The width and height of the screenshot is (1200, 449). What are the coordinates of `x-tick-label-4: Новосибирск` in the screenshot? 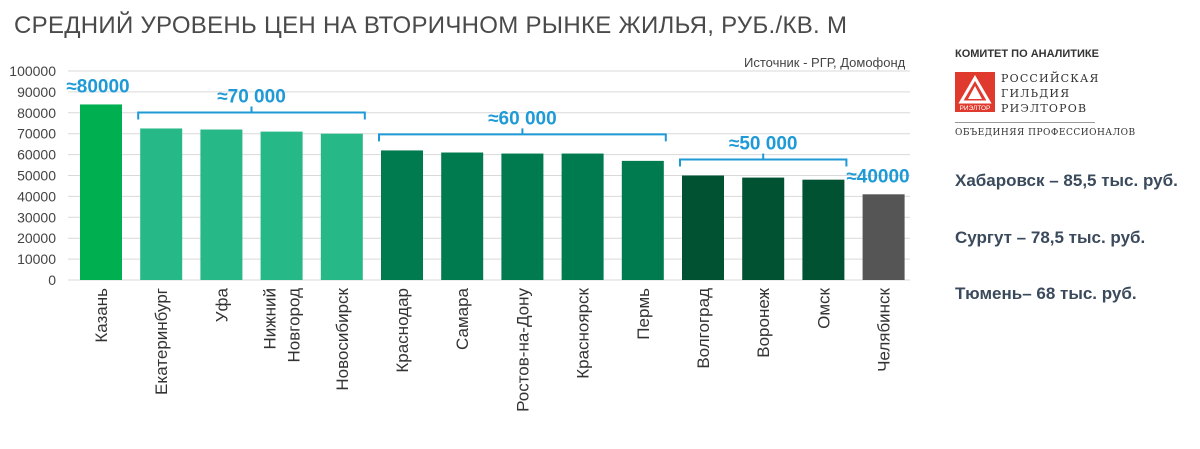 It's located at (342, 338).